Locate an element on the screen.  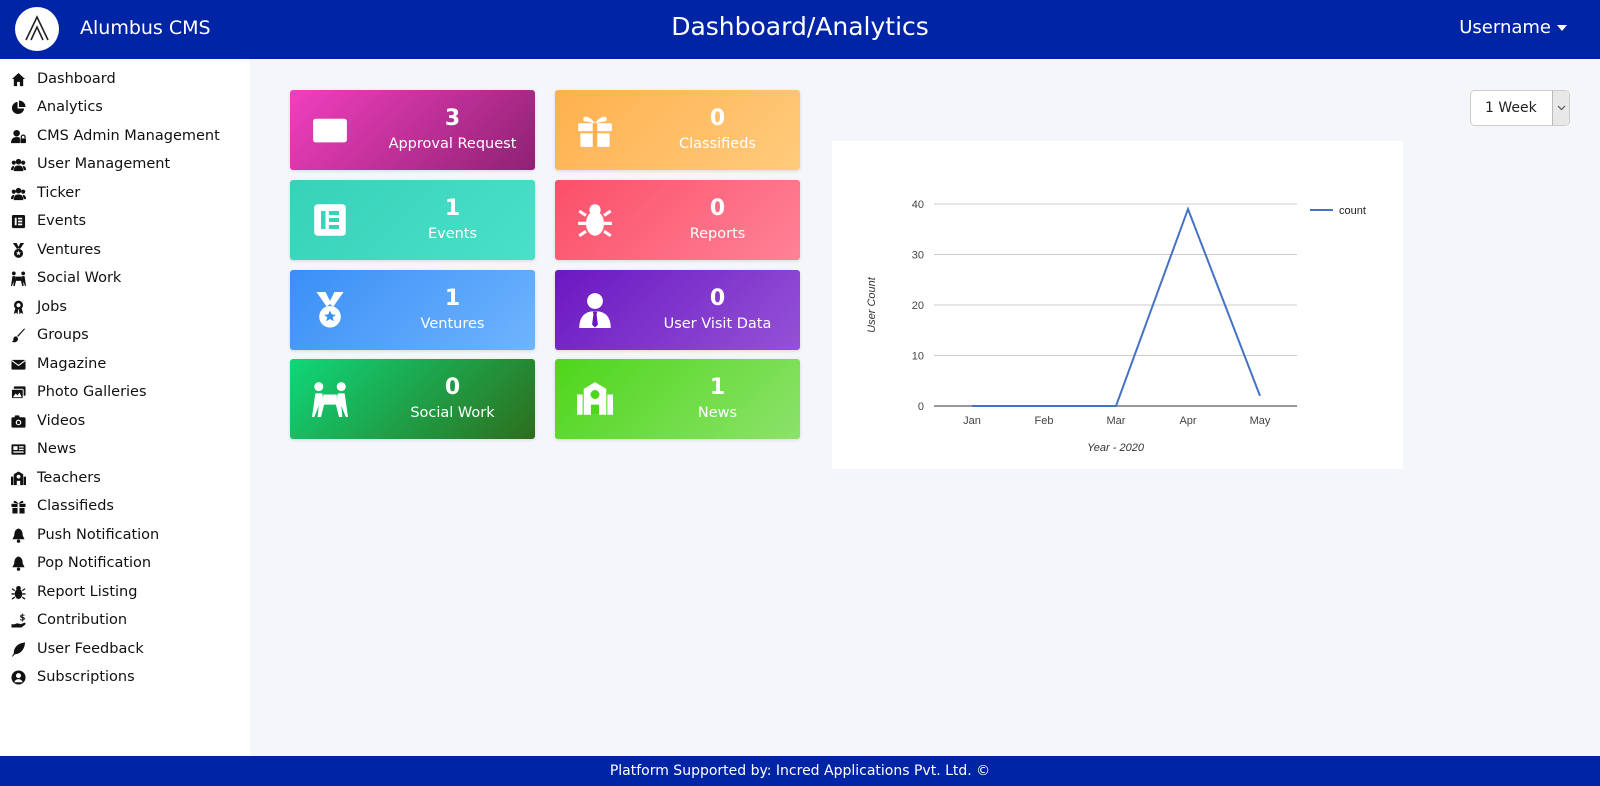
sidebar-item-user-management: User Management is located at coordinates (125, 164).